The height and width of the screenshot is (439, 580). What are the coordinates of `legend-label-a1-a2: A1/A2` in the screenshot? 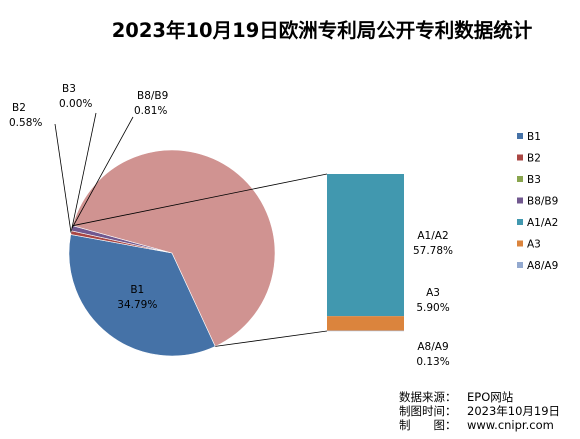 It's located at (542, 223).